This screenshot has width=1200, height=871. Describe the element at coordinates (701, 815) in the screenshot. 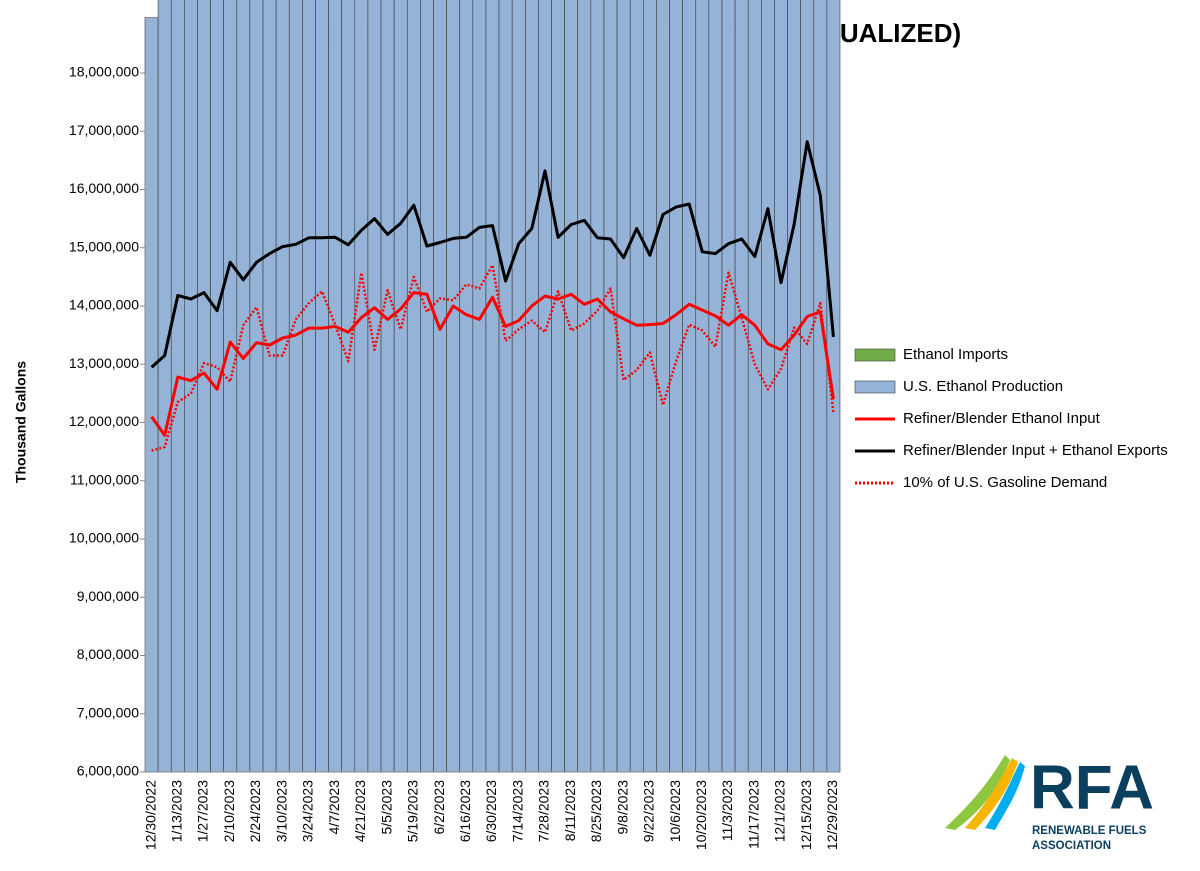

I see `x-tick-label: 10/20/2023` at that location.